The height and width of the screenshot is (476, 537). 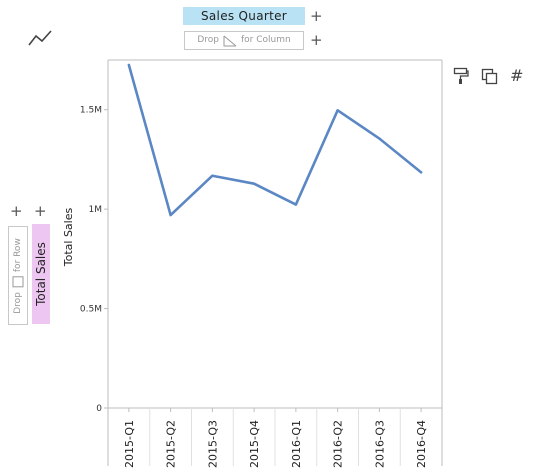 I want to click on y-tick-label: 1M, so click(x=96, y=210).